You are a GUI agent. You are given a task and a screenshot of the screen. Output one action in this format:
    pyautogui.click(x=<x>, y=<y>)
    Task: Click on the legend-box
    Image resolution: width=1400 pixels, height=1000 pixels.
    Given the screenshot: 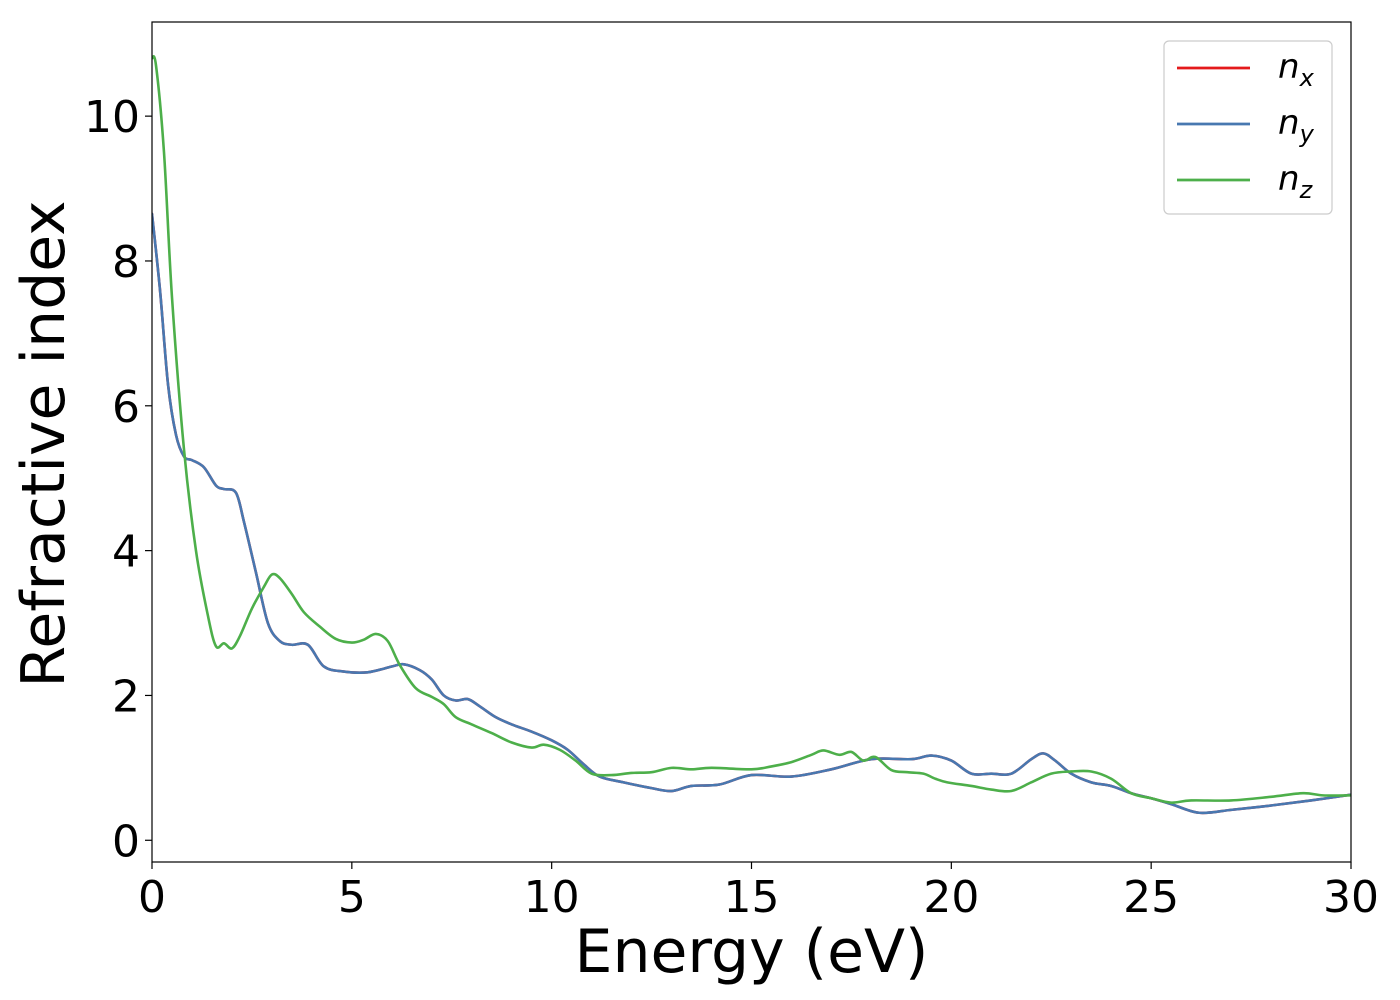 What is the action you would take?
    pyautogui.click(x=1248, y=127)
    